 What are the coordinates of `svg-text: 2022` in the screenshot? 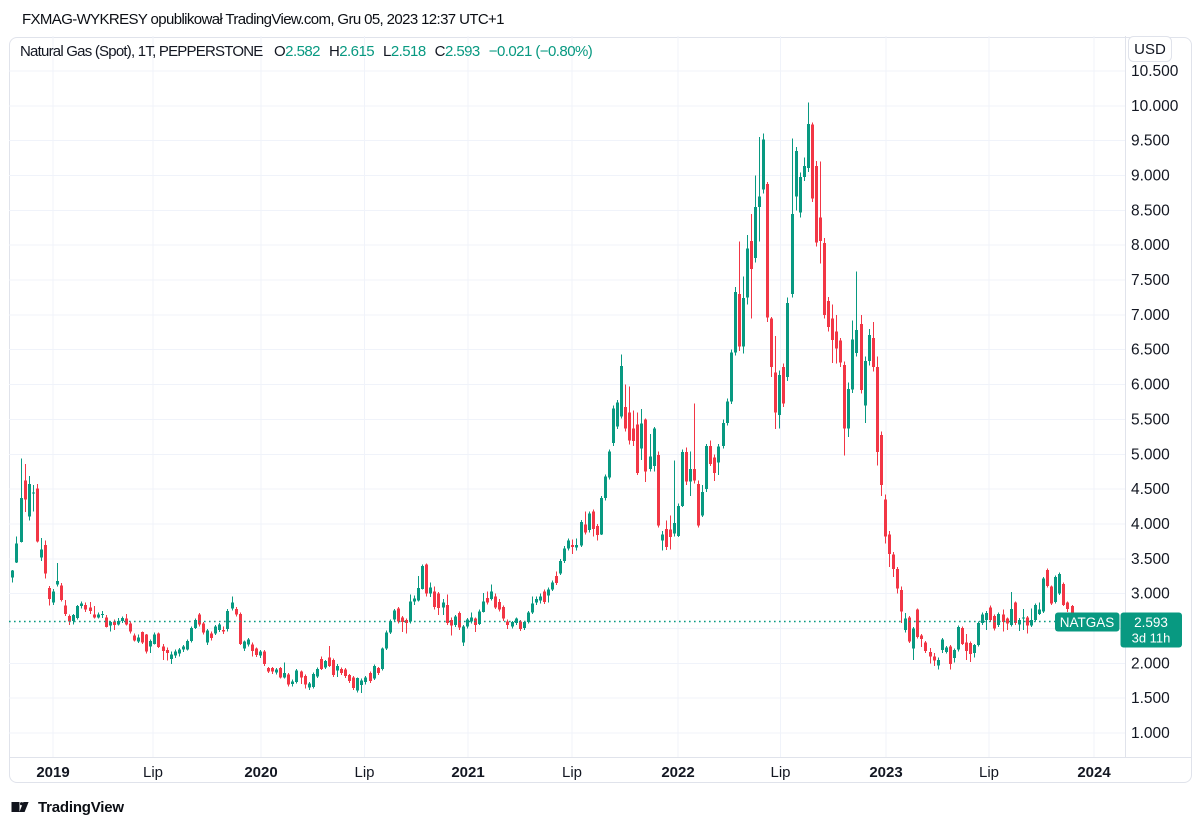 It's located at (677, 772).